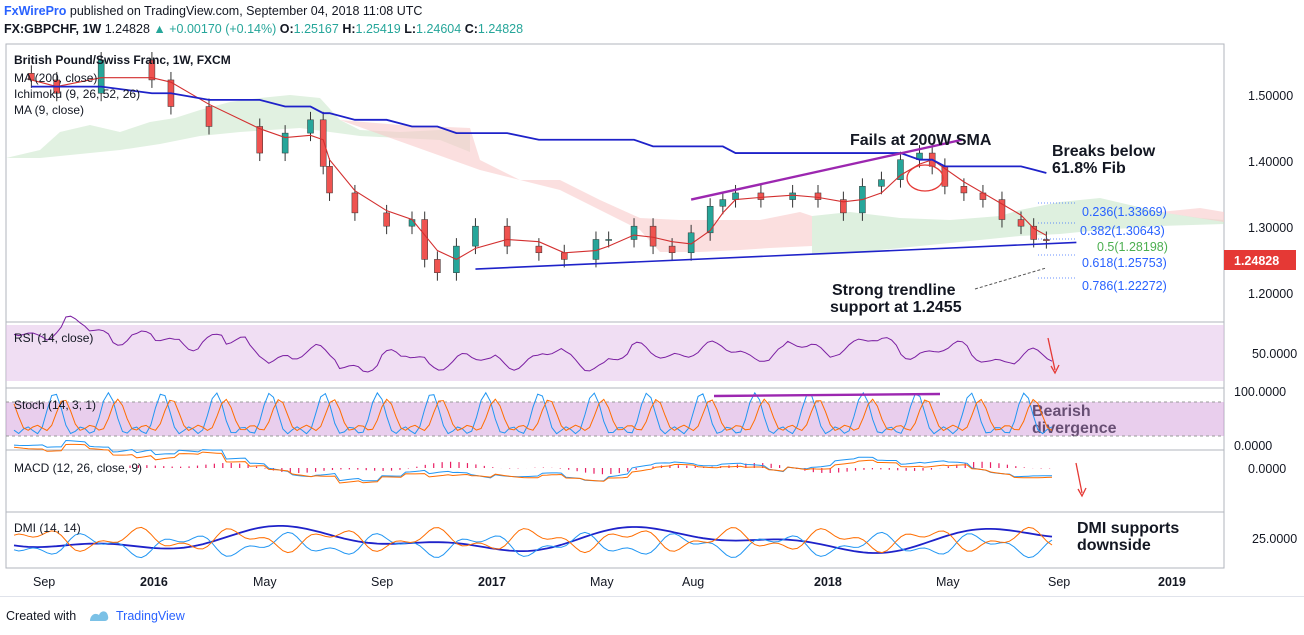 The image size is (1304, 635). What do you see at coordinates (154, 582) in the screenshot?
I see `time-tick: 2016` at bounding box center [154, 582].